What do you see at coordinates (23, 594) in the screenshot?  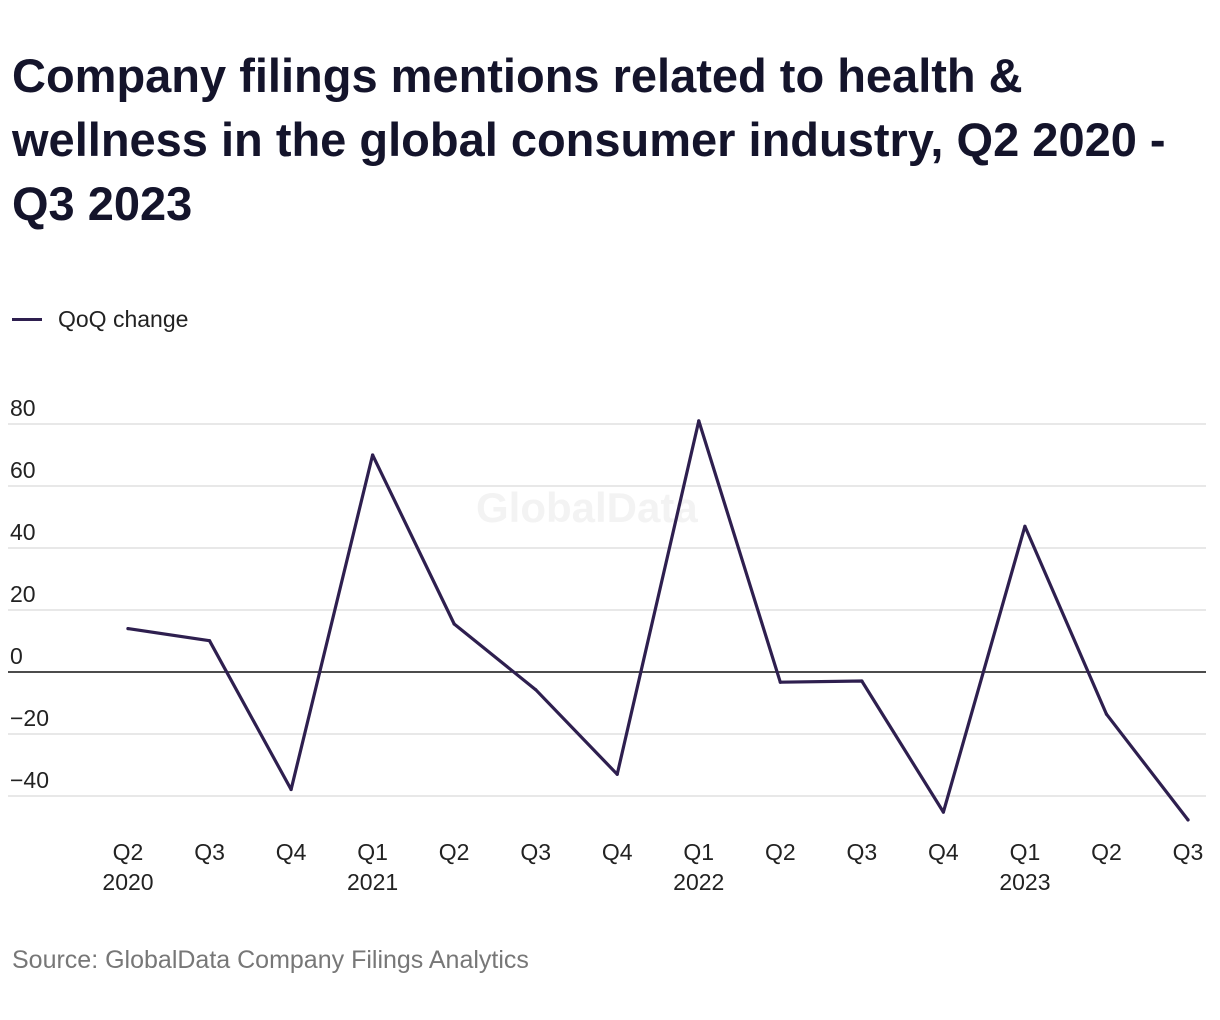 I see `y-tick-label: 20` at bounding box center [23, 594].